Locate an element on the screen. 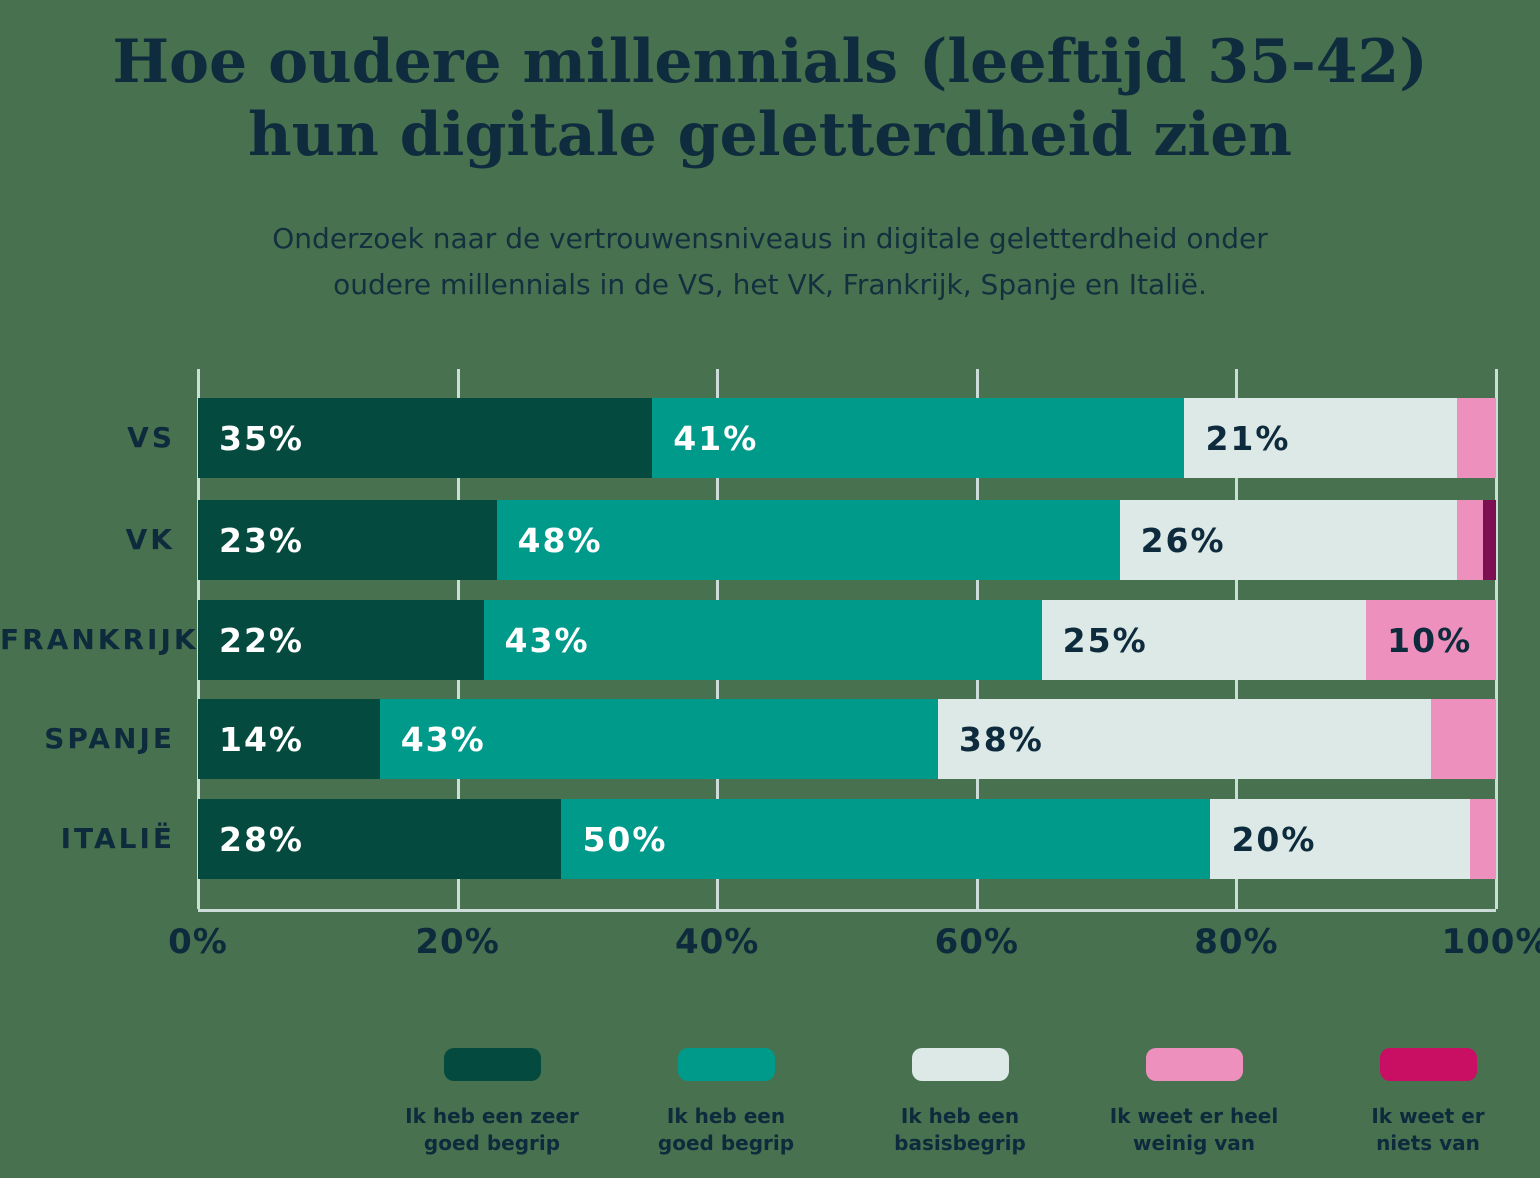 This screenshot has height=1178, width=1540. bar-row-italië: 28% 50% 20% is located at coordinates (847, 839).